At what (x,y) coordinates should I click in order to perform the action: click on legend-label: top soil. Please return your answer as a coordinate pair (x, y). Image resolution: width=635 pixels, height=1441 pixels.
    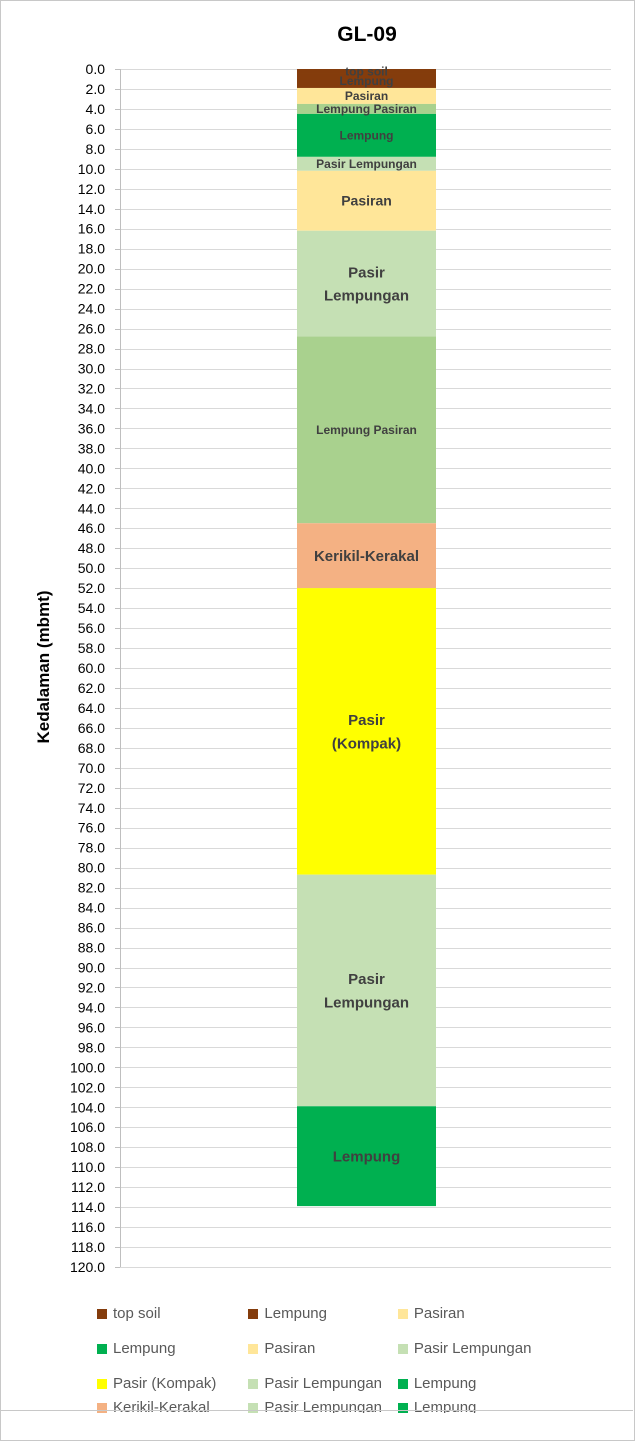
    Looking at the image, I should click on (137, 1313).